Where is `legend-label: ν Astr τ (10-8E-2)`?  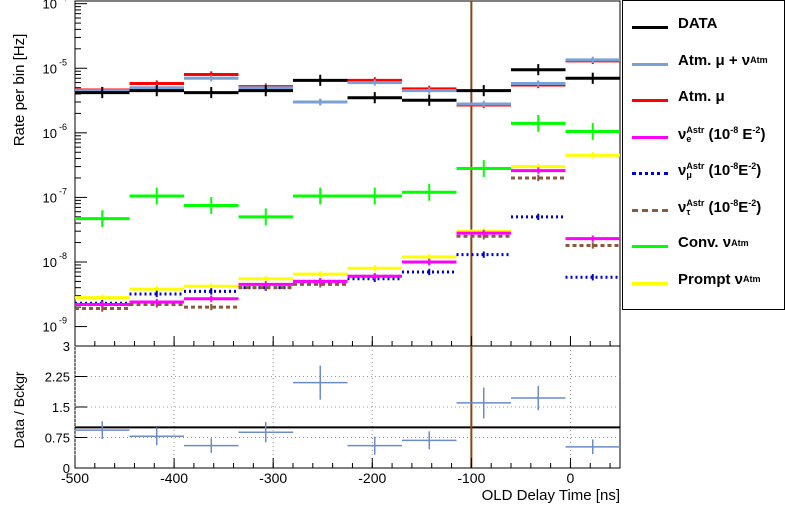
legend-label: ν Astr τ (10-8E-2) is located at coordinates (720, 207).